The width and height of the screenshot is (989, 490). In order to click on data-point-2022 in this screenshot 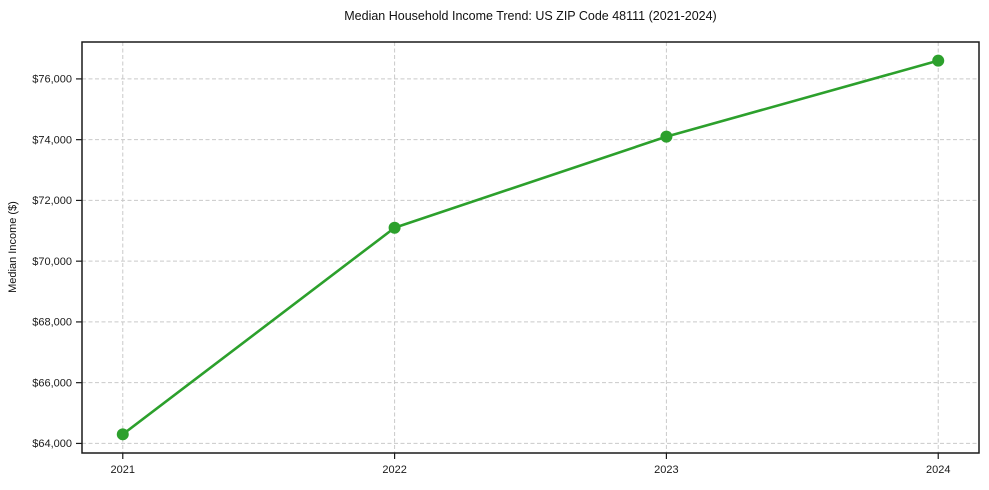, I will do `click(394, 227)`.